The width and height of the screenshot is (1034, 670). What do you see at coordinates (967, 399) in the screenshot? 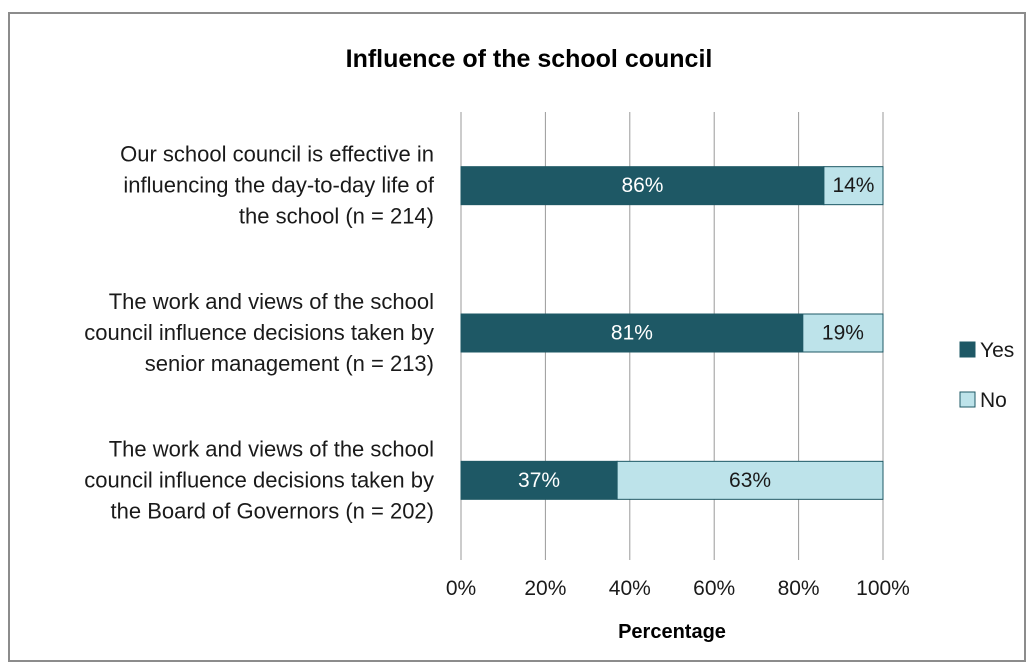
I see `legend-swatch-no` at bounding box center [967, 399].